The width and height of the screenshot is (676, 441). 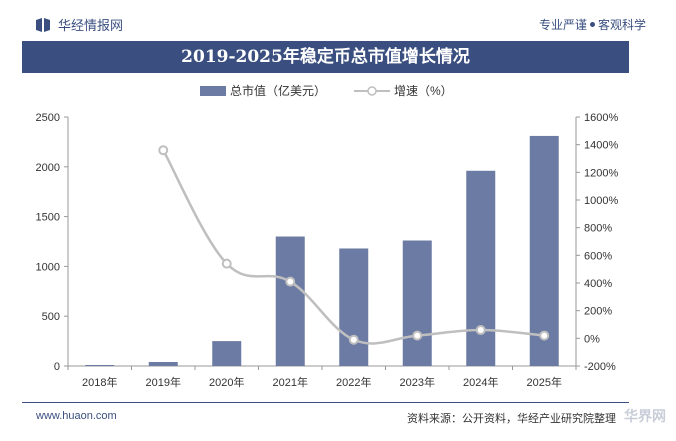 What do you see at coordinates (227, 353) in the screenshot?
I see `bar-2020年` at bounding box center [227, 353].